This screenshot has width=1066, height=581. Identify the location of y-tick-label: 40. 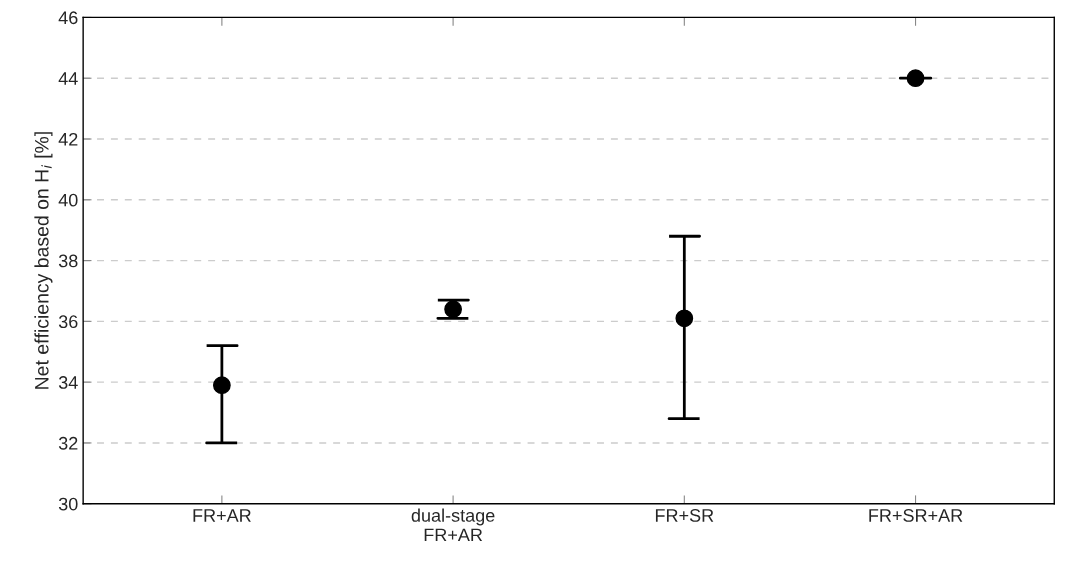
(68, 200).